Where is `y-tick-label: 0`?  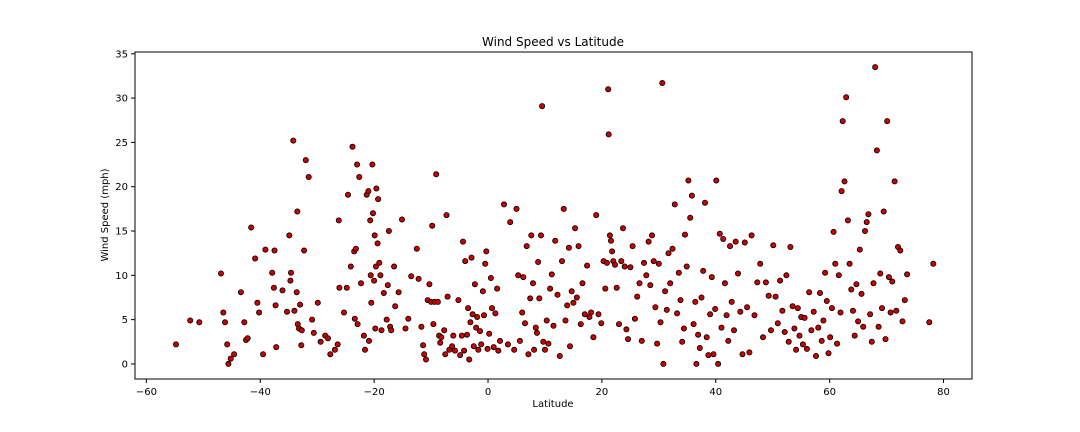 y-tick-label: 0 is located at coordinates (125, 364).